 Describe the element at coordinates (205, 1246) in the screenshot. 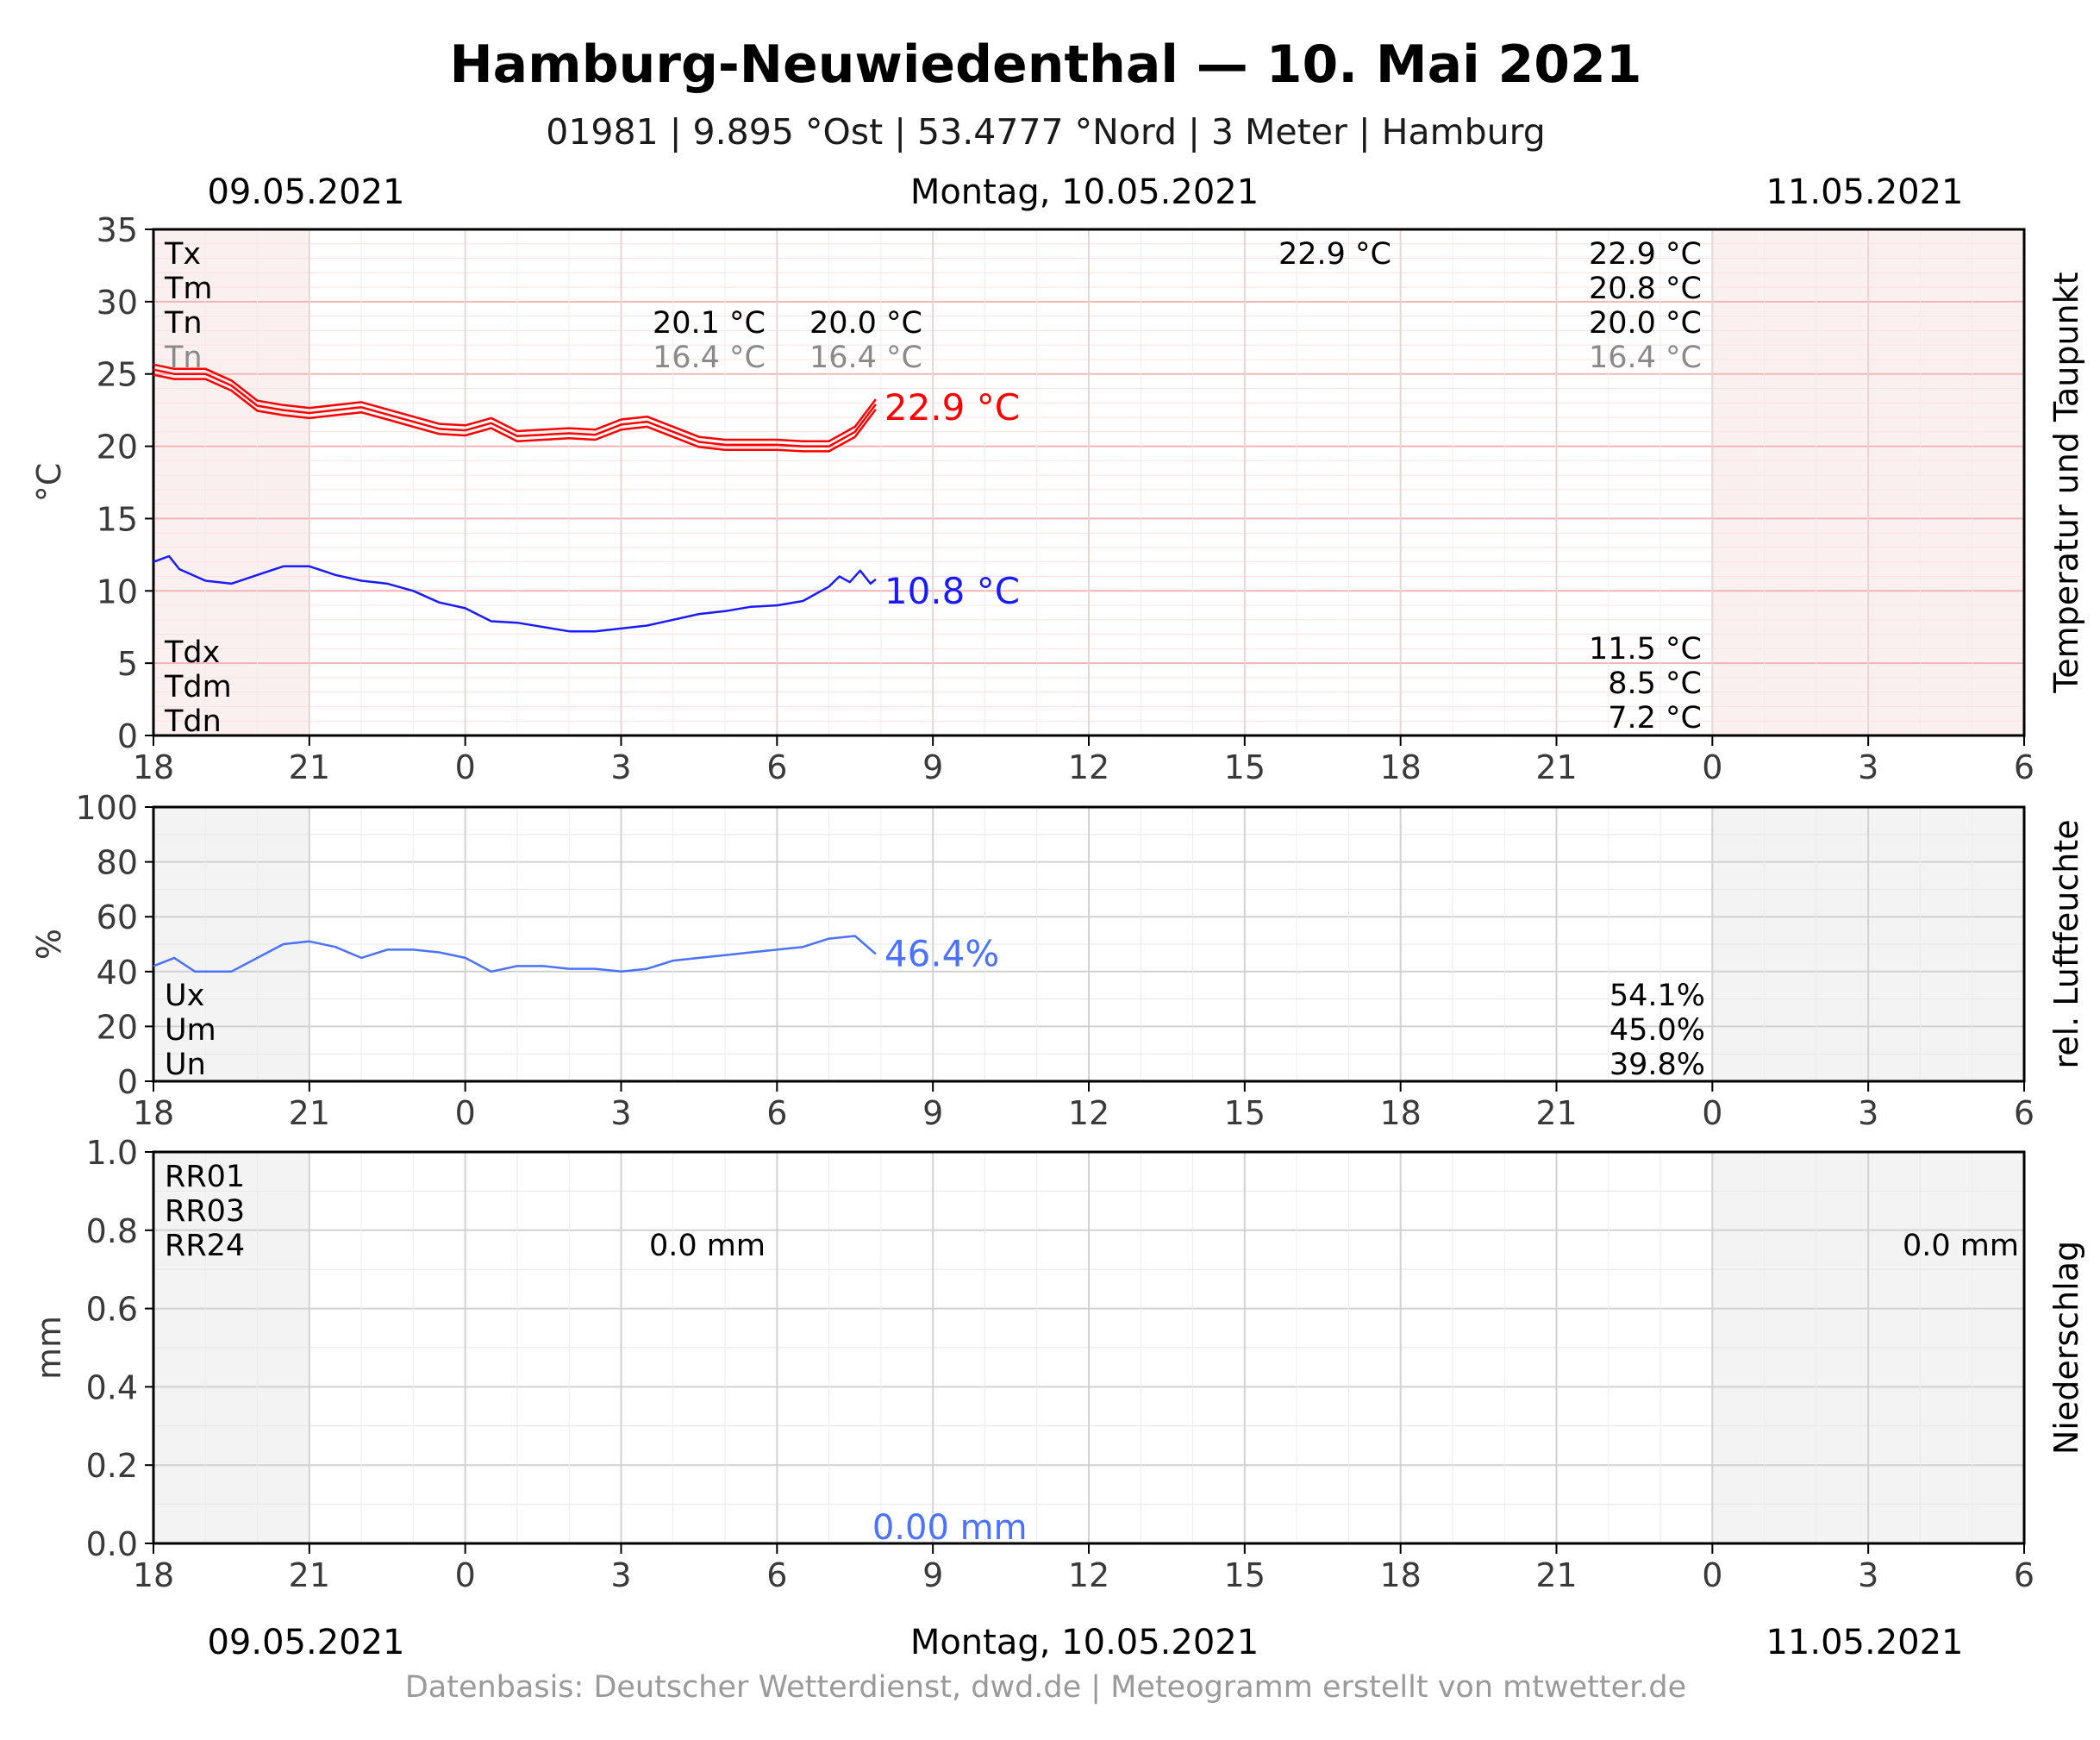

I see `precip-stat-label: RR24` at that location.